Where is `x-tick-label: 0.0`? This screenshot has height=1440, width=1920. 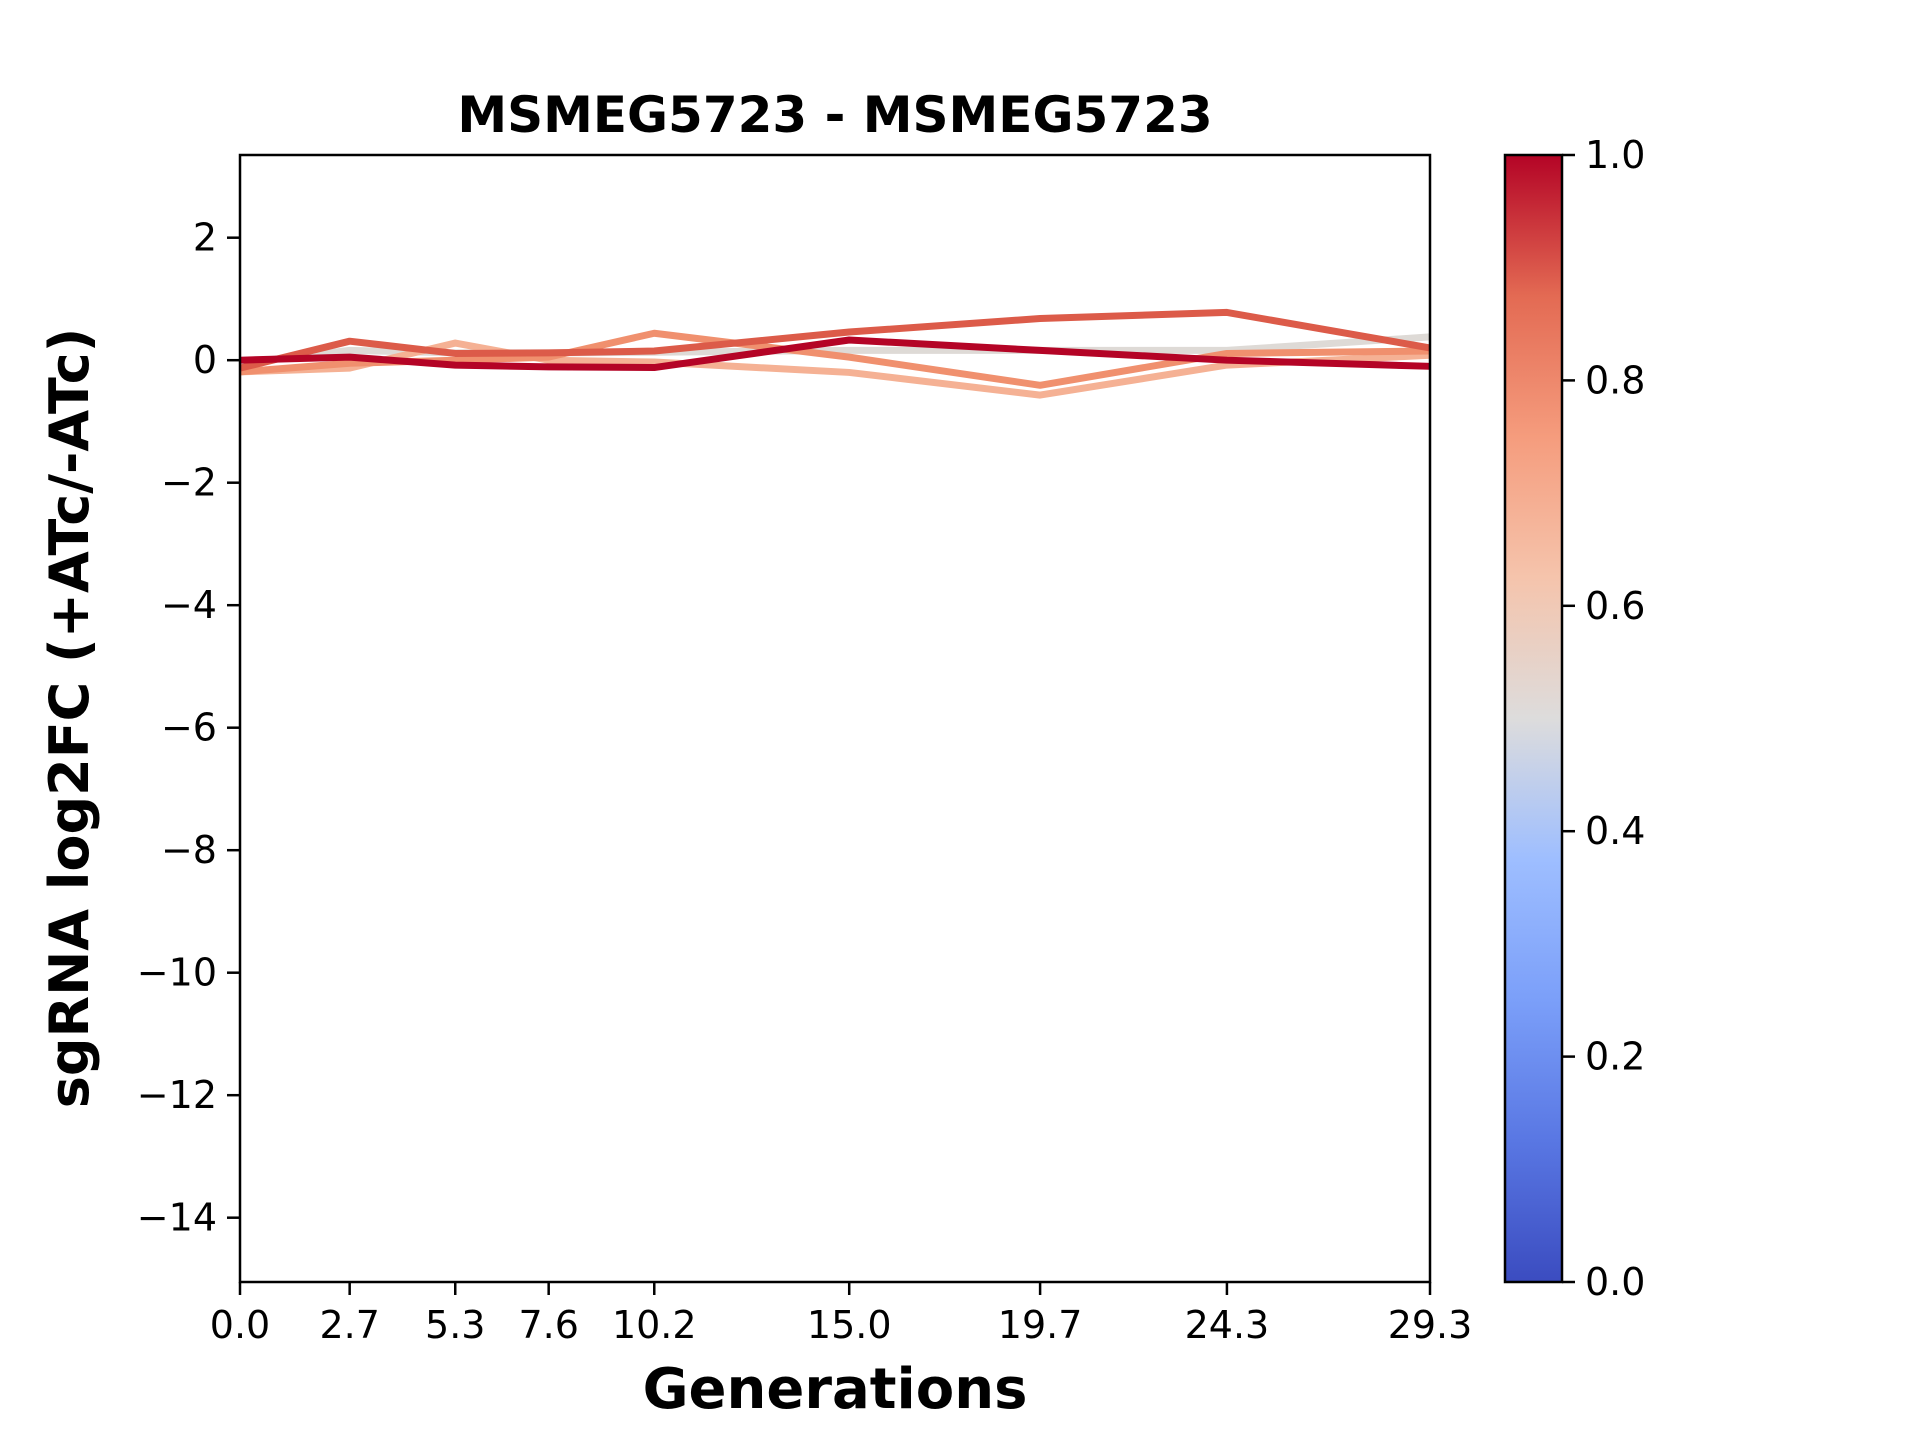
x-tick-label: 0.0 is located at coordinates (240, 1325).